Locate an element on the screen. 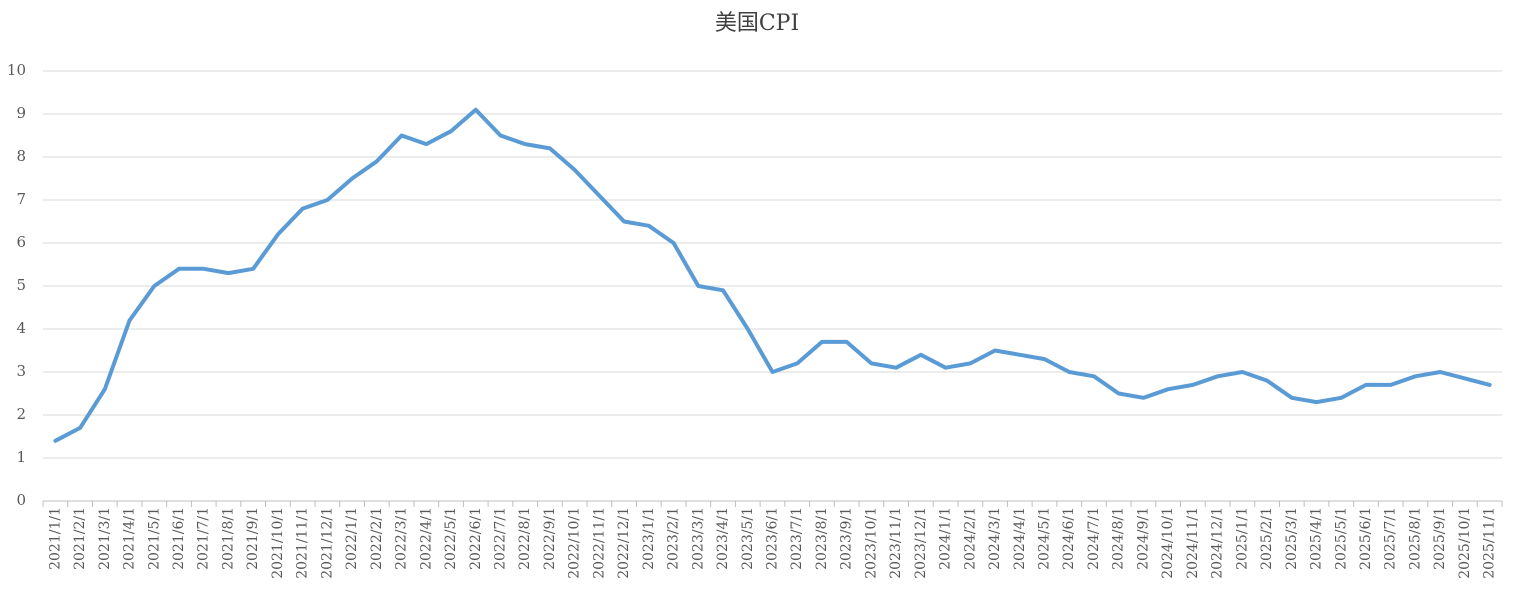 Image resolution: width=1518 pixels, height=615 pixels. x-tick-label: 2023/12/1 is located at coordinates (921, 543).